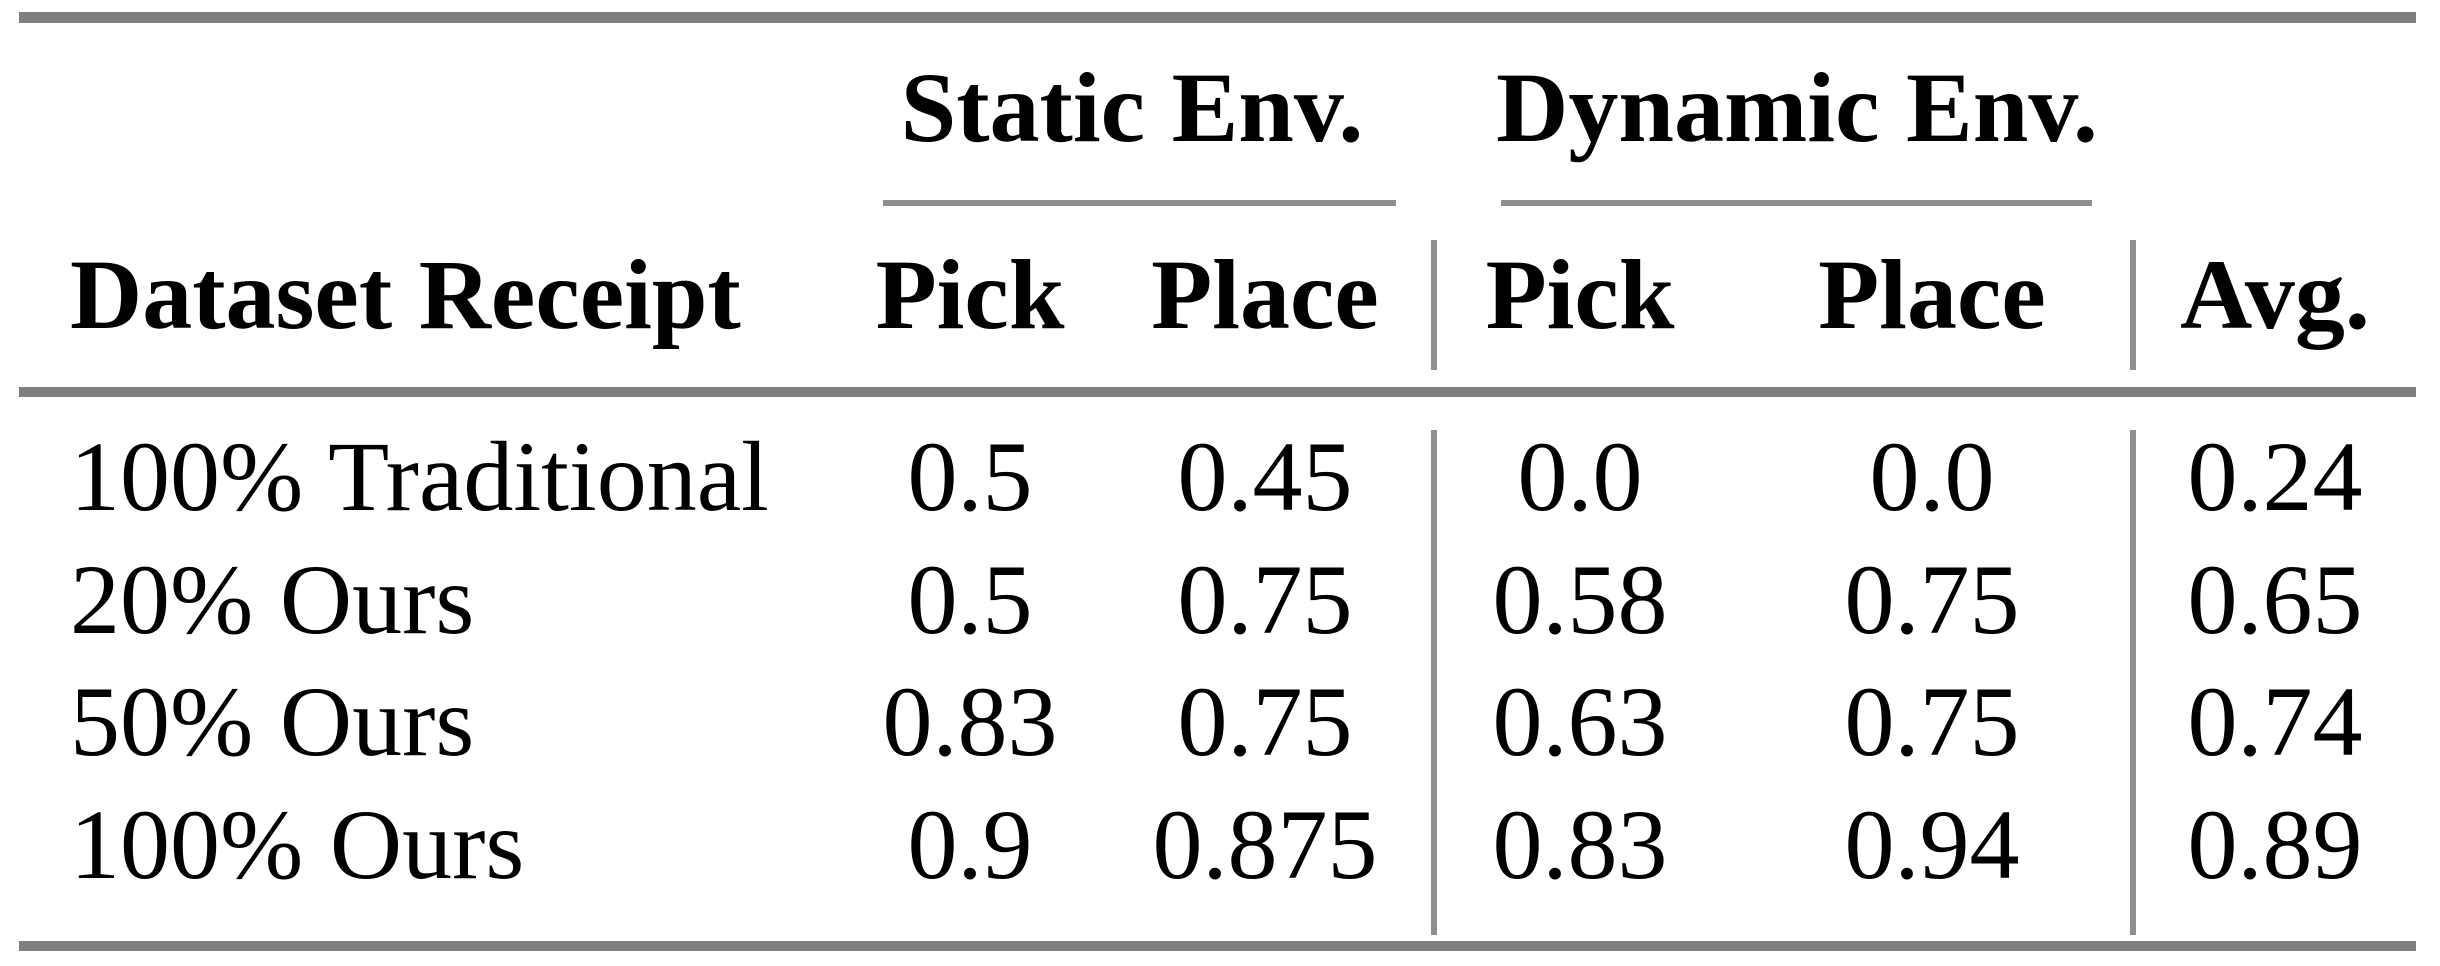  Describe the element at coordinates (1265, 844) in the screenshot. I see `cell-static-place: 0.875` at that location.